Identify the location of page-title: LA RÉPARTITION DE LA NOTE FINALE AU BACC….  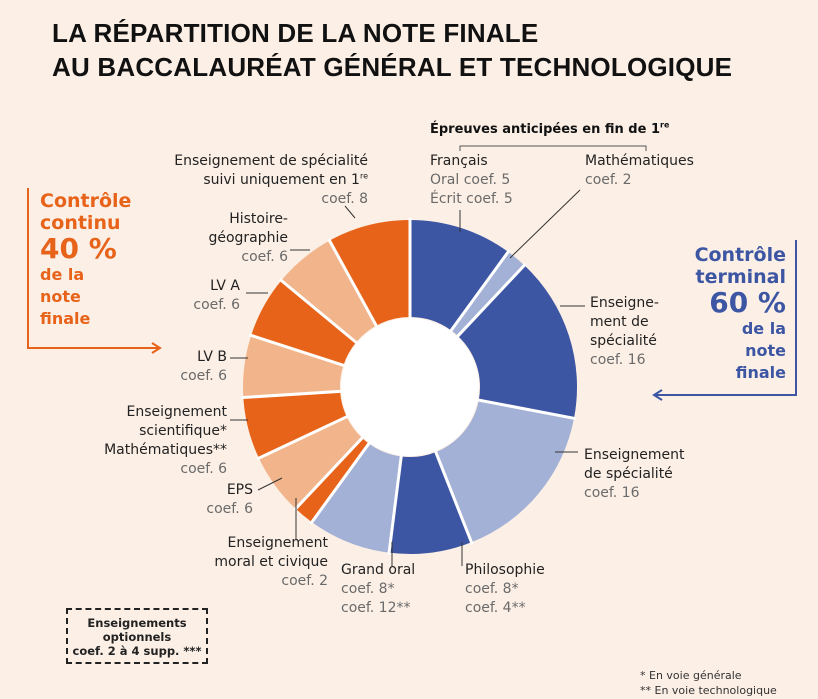
(392, 50).